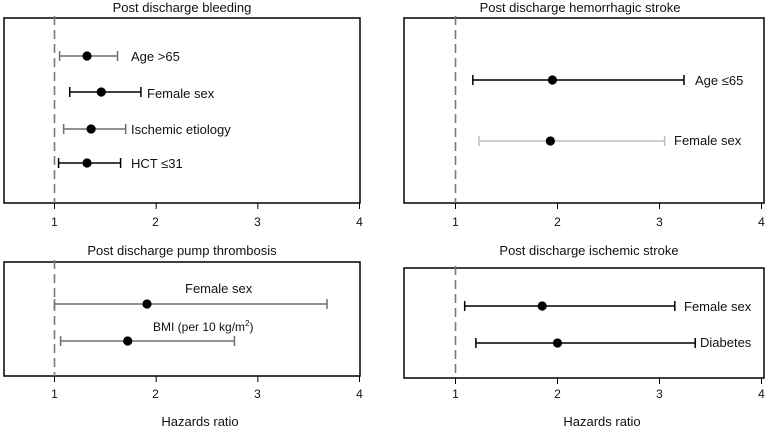 Image resolution: width=768 pixels, height=432 pixels. I want to click on row-label-tail: ), so click(251, 327).